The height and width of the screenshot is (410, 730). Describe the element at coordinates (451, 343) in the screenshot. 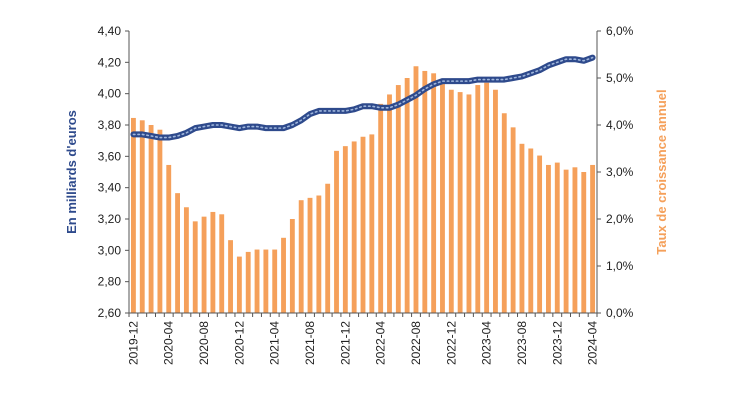

I see `x-tick-label: 2022-12` at that location.